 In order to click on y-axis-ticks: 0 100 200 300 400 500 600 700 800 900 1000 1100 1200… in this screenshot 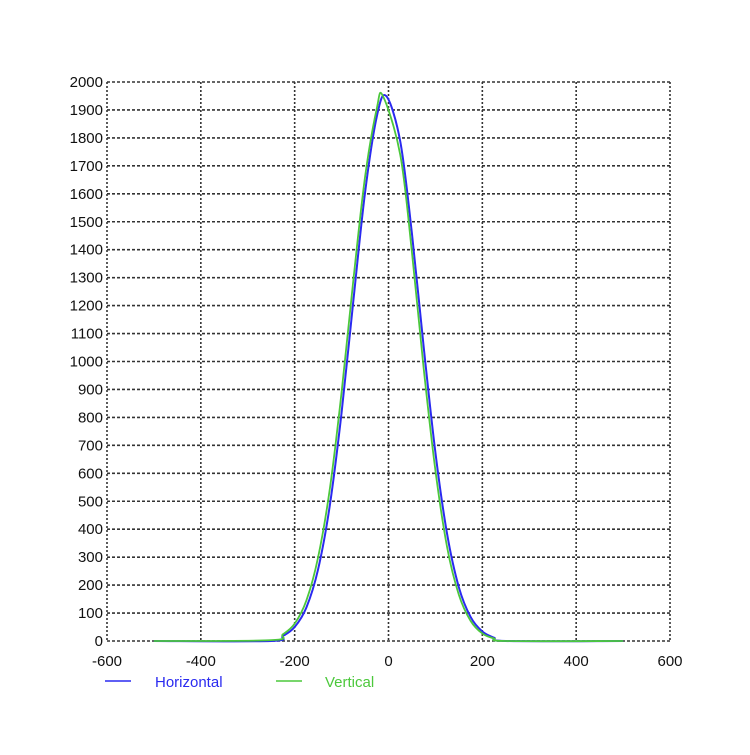, I will do `click(86, 362)`.